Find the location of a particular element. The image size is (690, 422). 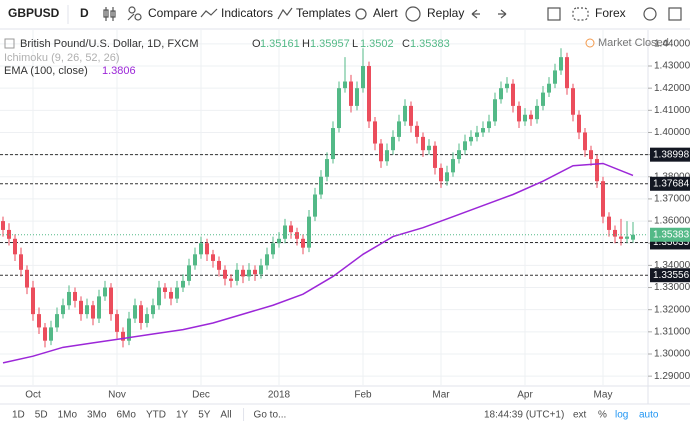

level-tag is located at coordinates (670, 154).